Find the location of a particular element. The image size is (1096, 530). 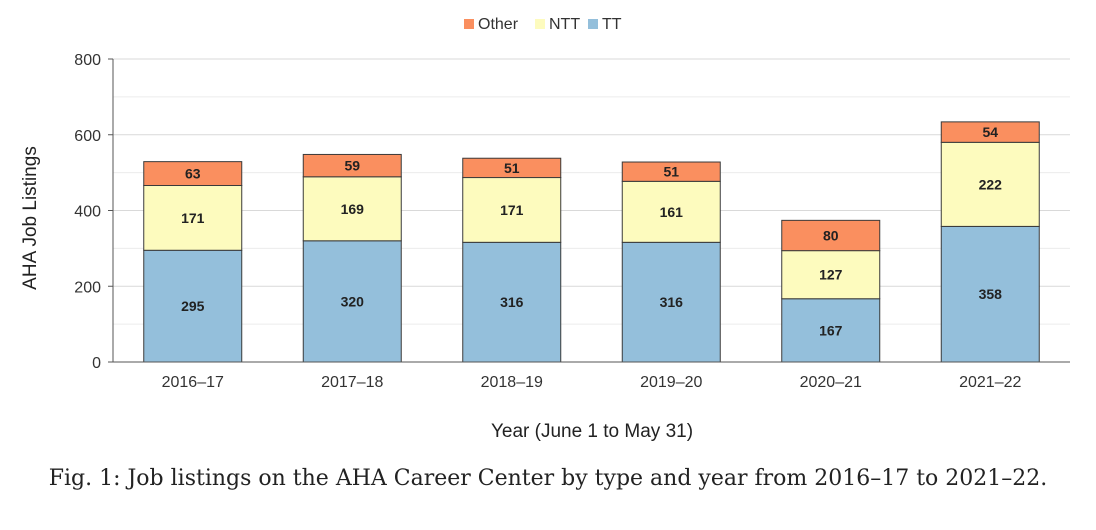

data-label: 358 is located at coordinates (991, 294).